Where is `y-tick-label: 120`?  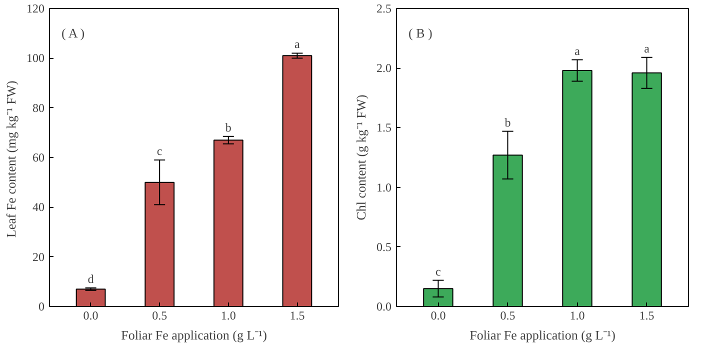
y-tick-label: 120 is located at coordinates (35, 9).